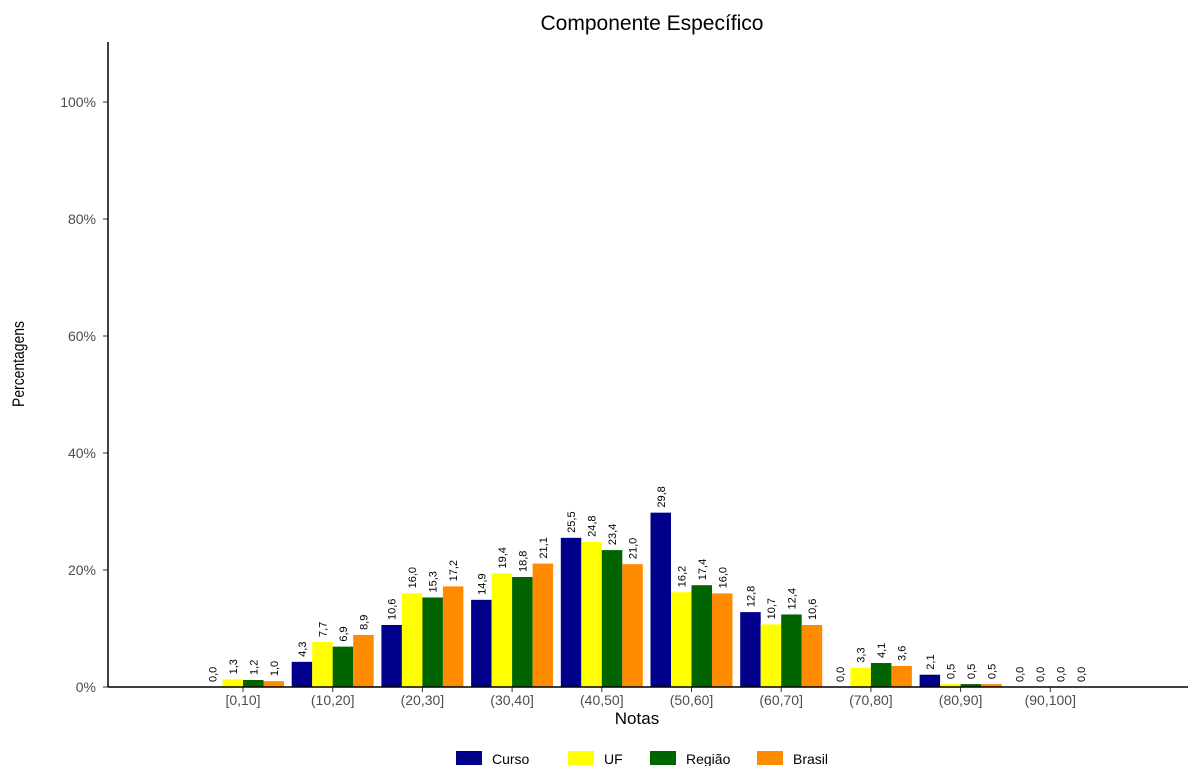 The image size is (1192, 766). What do you see at coordinates (931, 661) in the screenshot?
I see `bar-value-label: 2,1` at bounding box center [931, 661].